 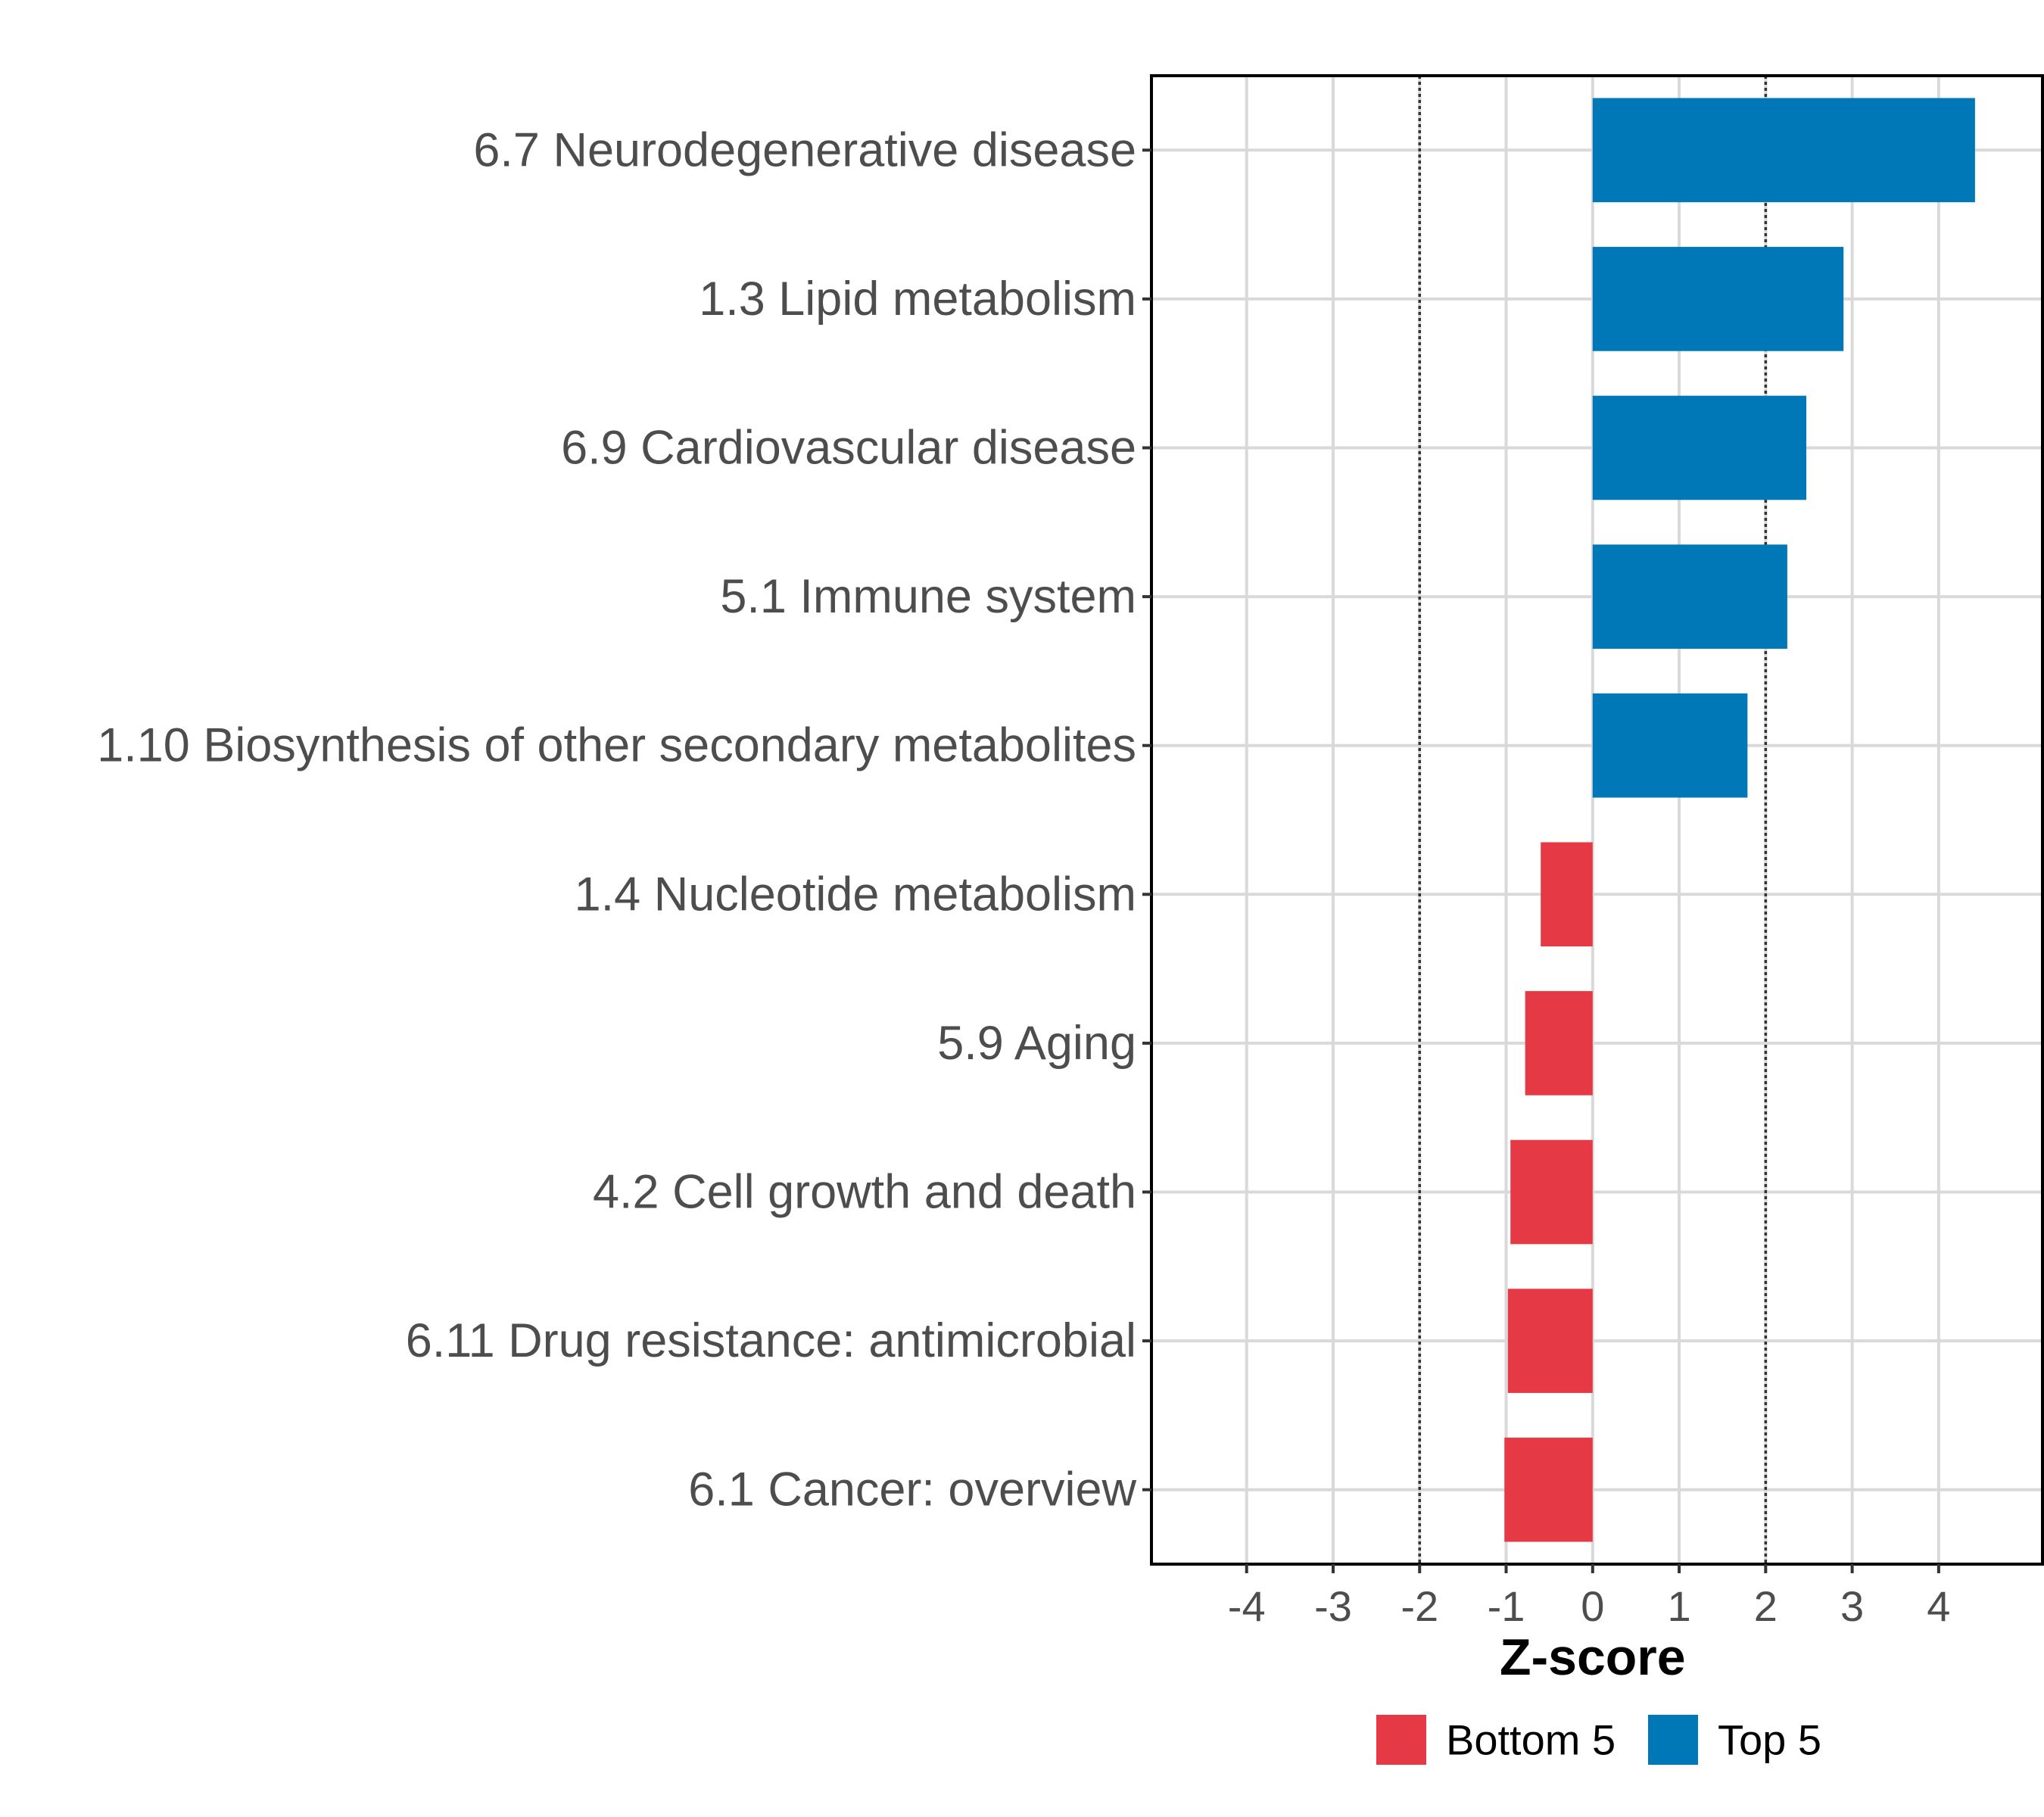 I want to click on x-tick-label: -2, so click(x=1419, y=1606).